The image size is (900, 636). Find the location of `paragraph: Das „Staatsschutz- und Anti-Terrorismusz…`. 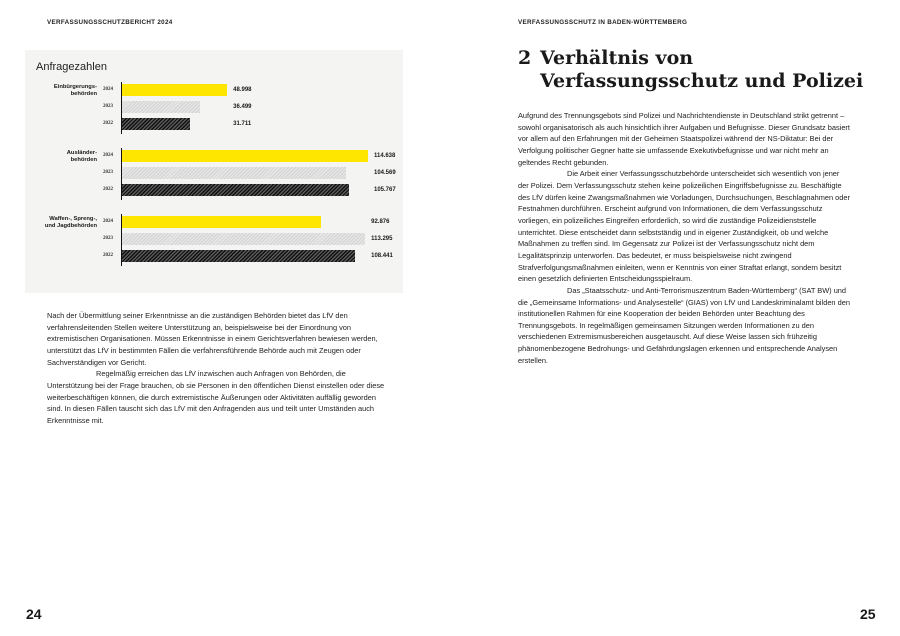

paragraph: Das „Staatsschutz- und Anti-Terrorismusz… is located at coordinates (684, 325).